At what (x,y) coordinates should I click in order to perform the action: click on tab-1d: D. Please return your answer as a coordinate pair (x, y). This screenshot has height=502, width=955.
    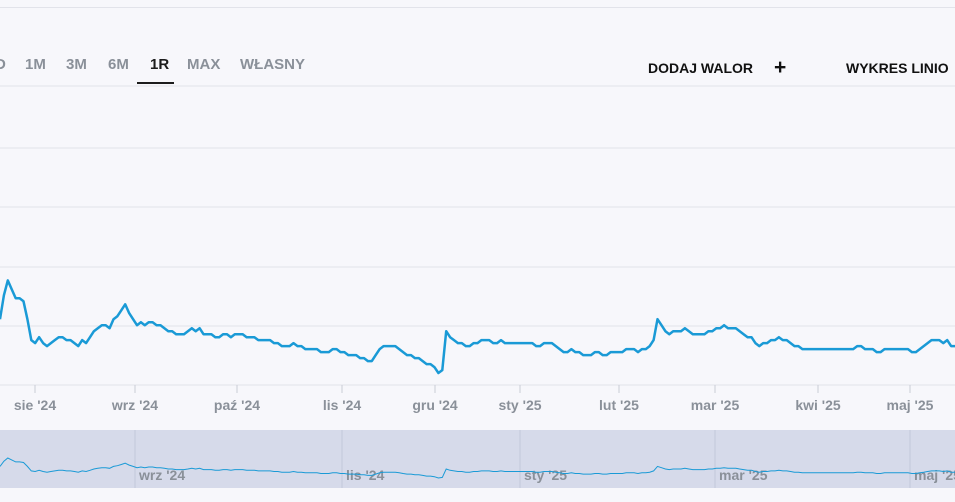
    Looking at the image, I should click on (3, 64).